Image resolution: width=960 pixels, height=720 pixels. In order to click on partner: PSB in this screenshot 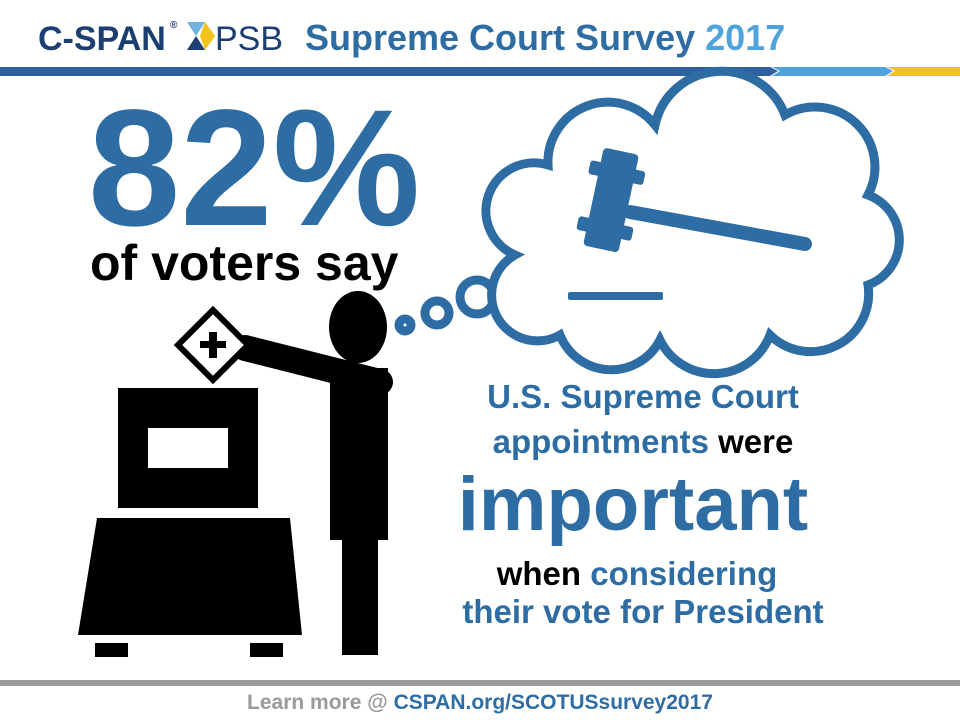, I will do `click(249, 39)`.